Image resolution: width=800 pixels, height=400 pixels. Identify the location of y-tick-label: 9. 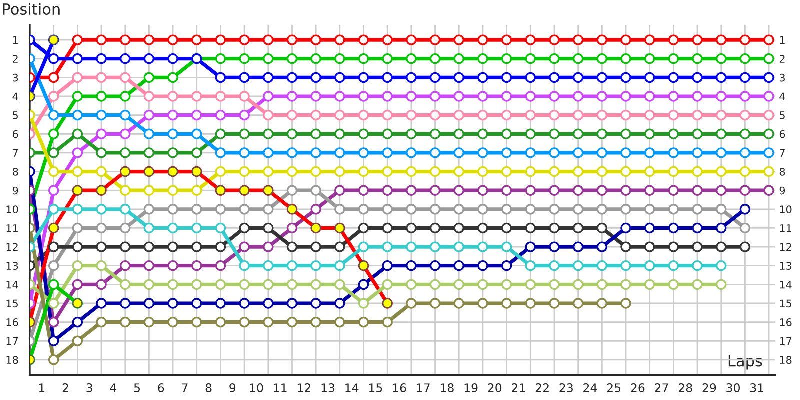
(15, 190).